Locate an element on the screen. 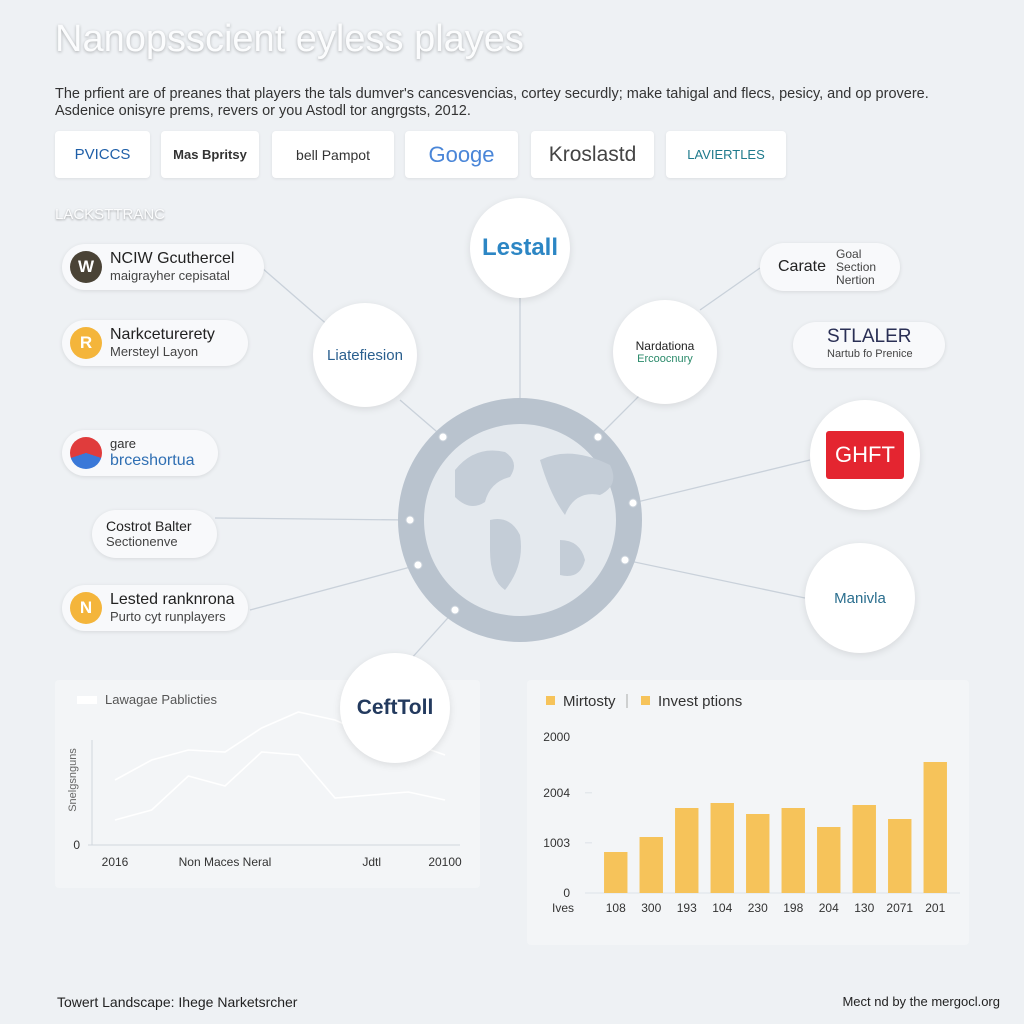  node-logo: GHFT is located at coordinates (865, 455).